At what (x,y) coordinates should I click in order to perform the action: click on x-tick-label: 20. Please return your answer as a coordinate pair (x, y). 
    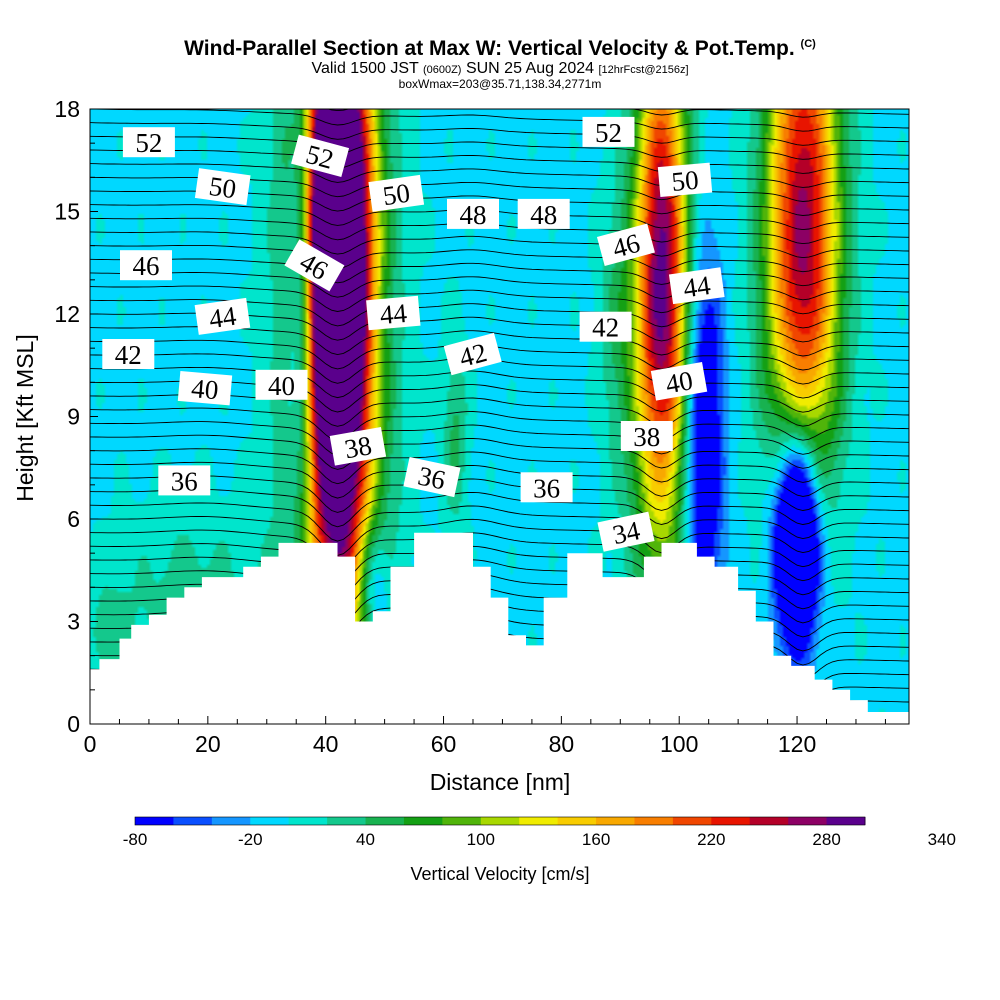
    Looking at the image, I should click on (208, 744).